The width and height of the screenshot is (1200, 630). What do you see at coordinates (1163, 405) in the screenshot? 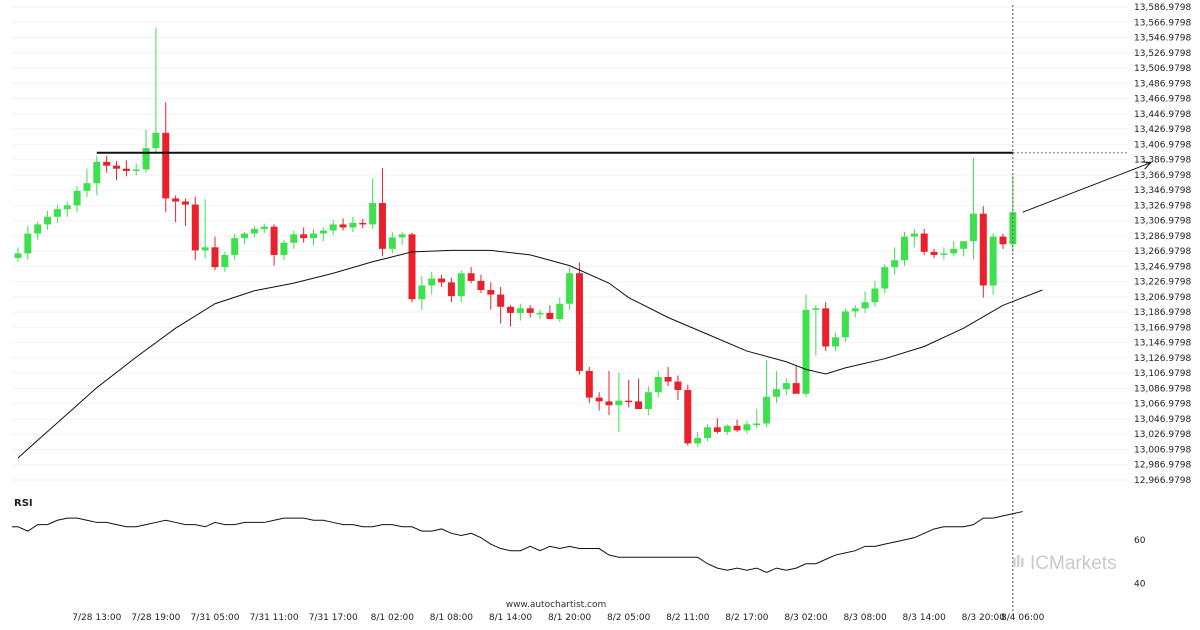
I see `y-tick-label: 13,066.9798` at bounding box center [1163, 405].